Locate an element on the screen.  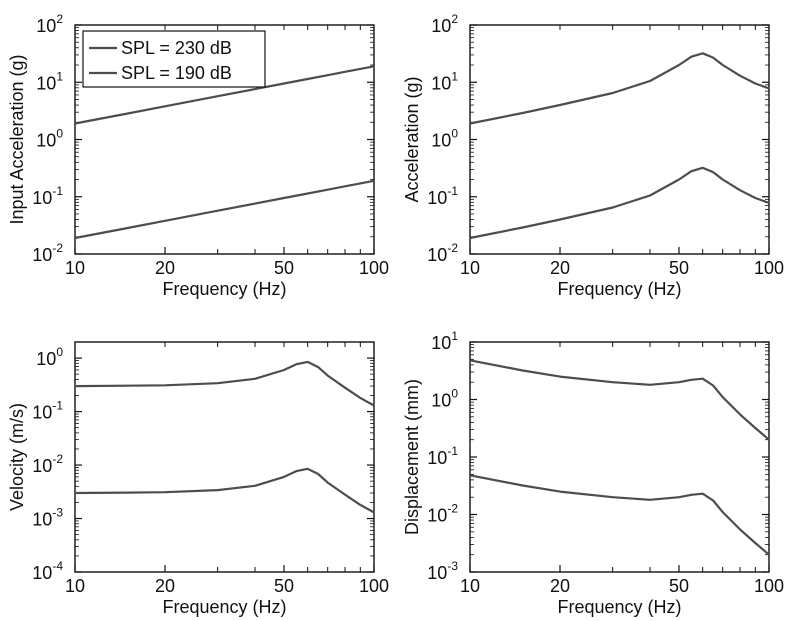
y-axis-label: Input Acceleration (g) is located at coordinates (17, 139).